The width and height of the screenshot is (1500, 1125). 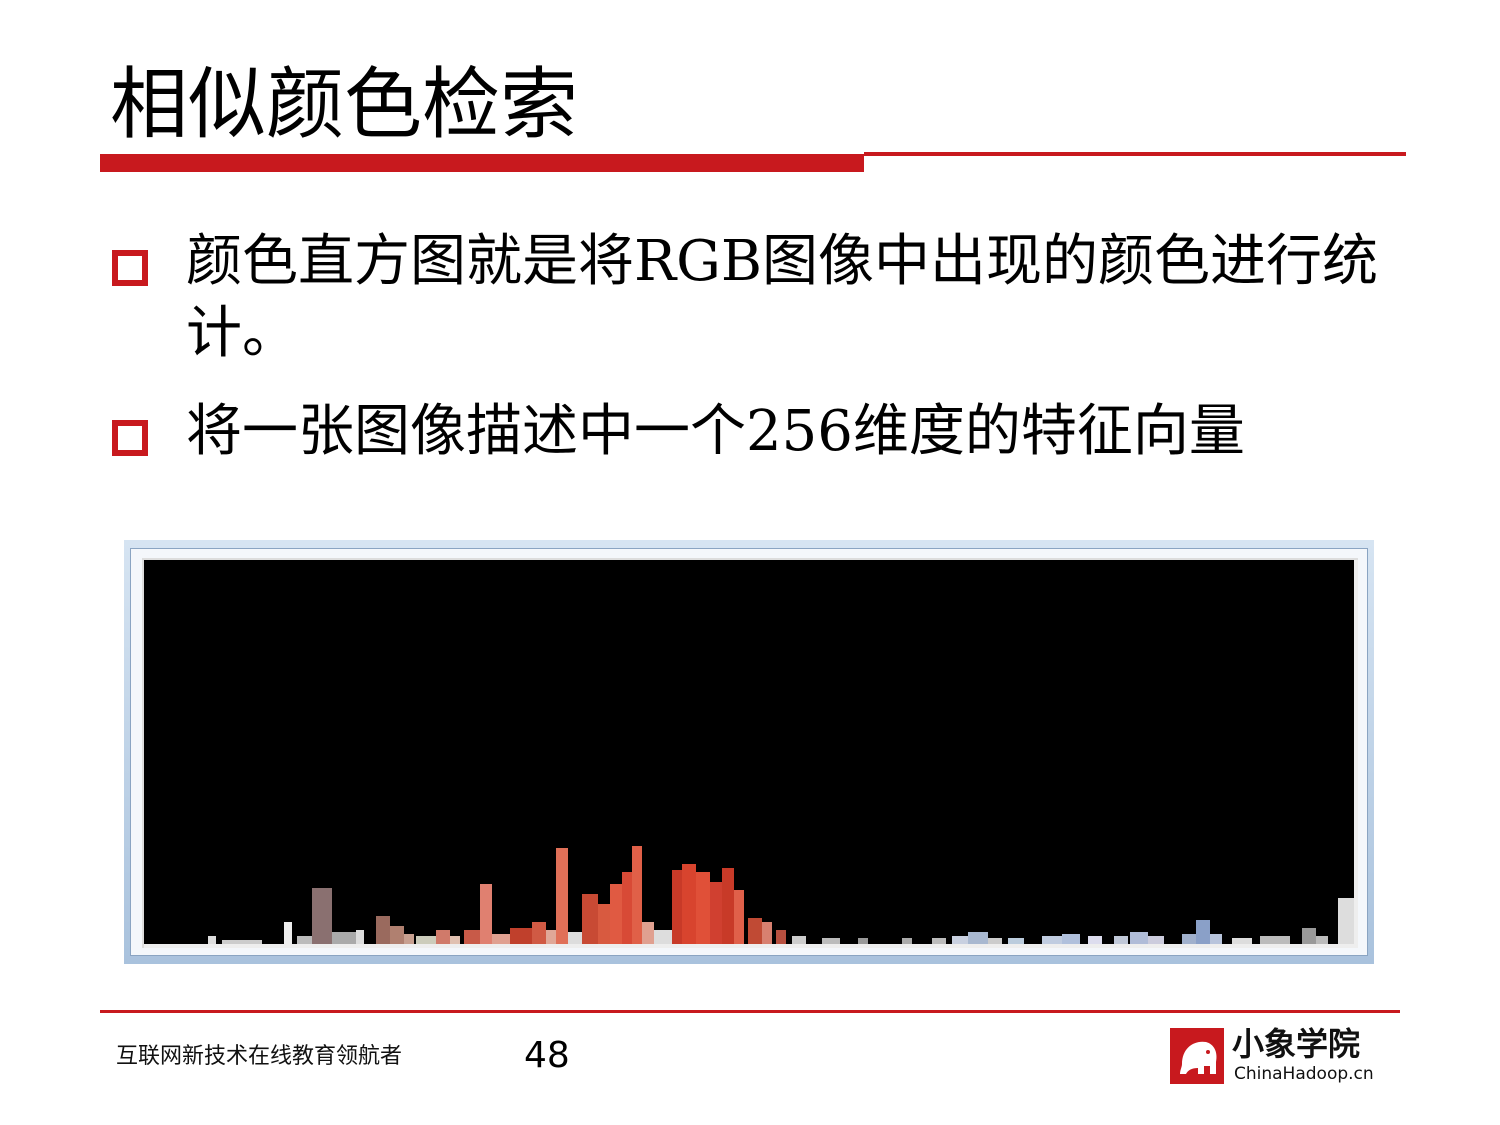 I want to click on footer-rule, so click(x=750, y=1011).